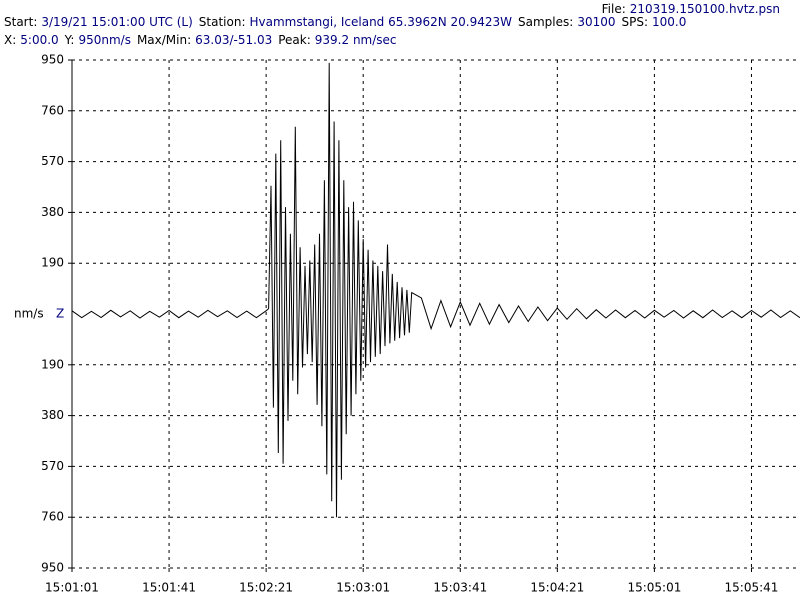 The image size is (800, 600). I want to click on x-tick-label: 15:02:21, so click(266, 588).